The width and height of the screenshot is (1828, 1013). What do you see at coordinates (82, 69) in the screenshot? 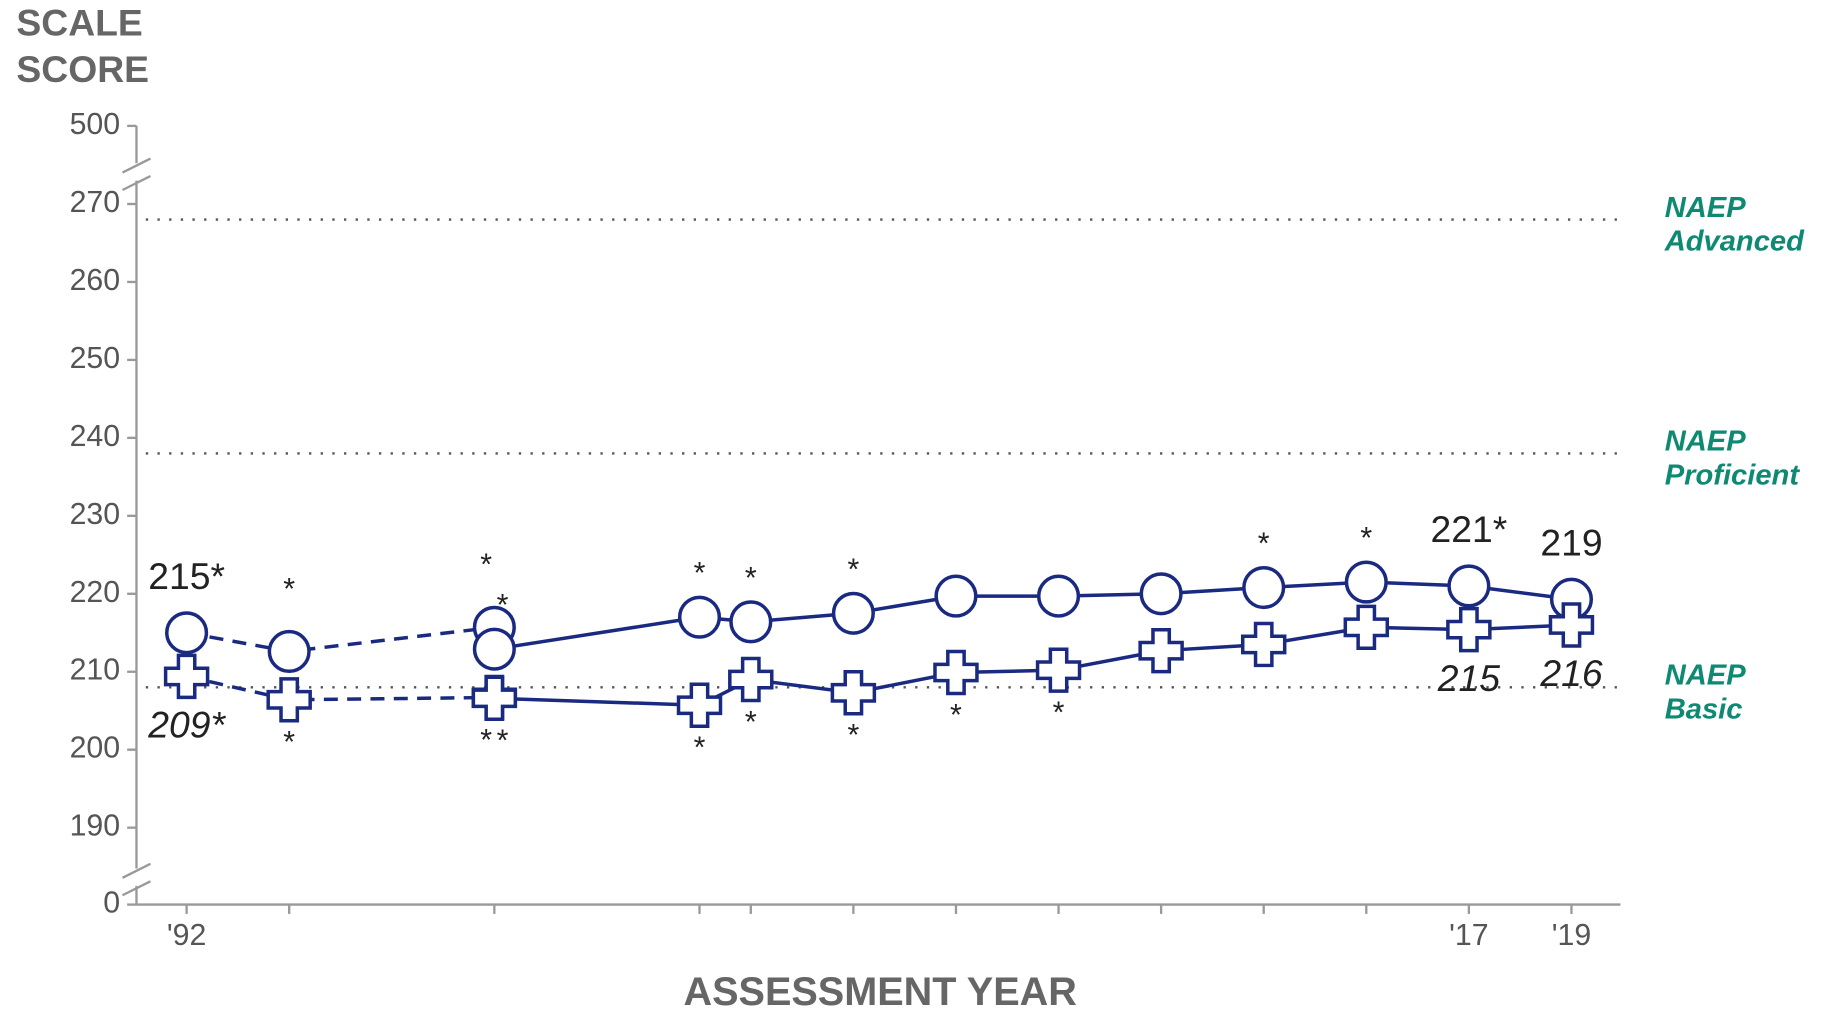
I see `y-title: SCORE` at bounding box center [82, 69].